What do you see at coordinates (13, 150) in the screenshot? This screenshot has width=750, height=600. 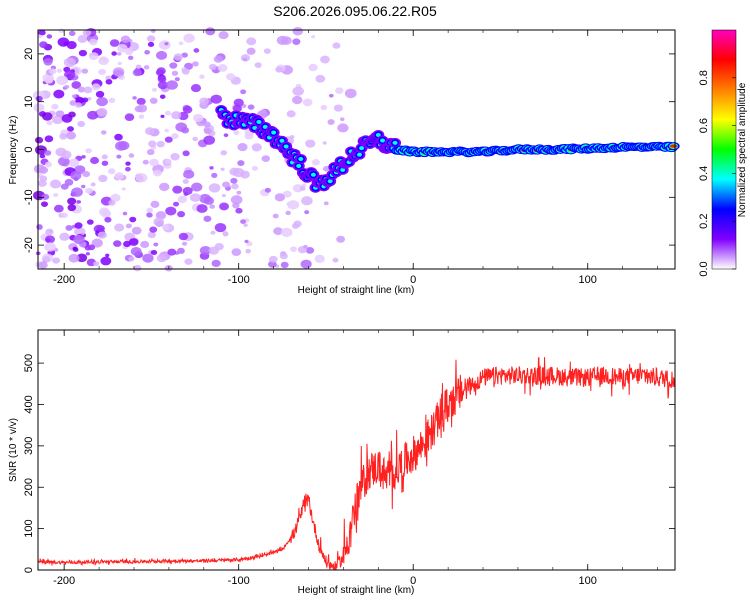 I see `spectrogram-y-axis-label: Frequency (Hz)` at bounding box center [13, 150].